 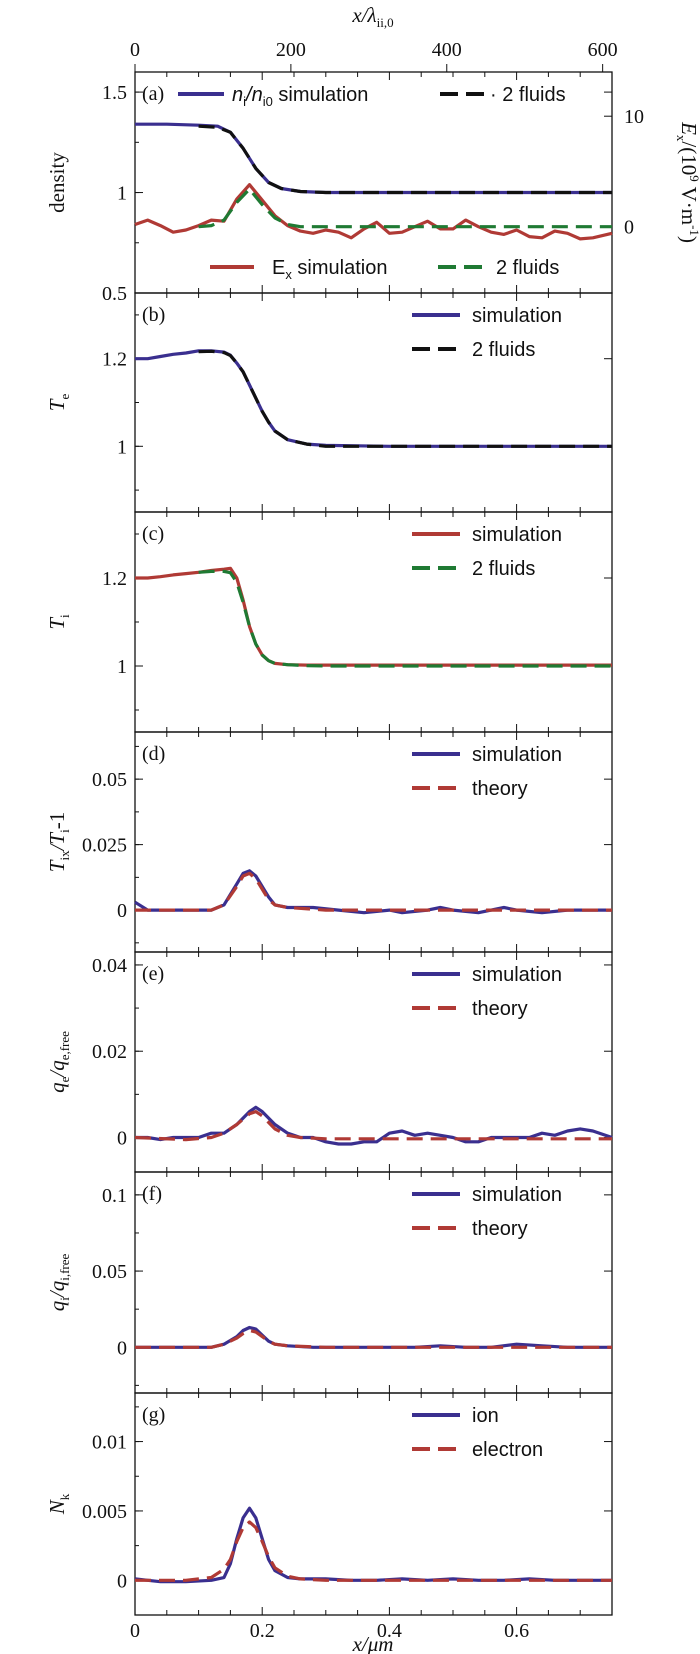 I want to click on panel-b: 1 1.2 Te (b) simulation 2 fluids, so click(x=329, y=402).